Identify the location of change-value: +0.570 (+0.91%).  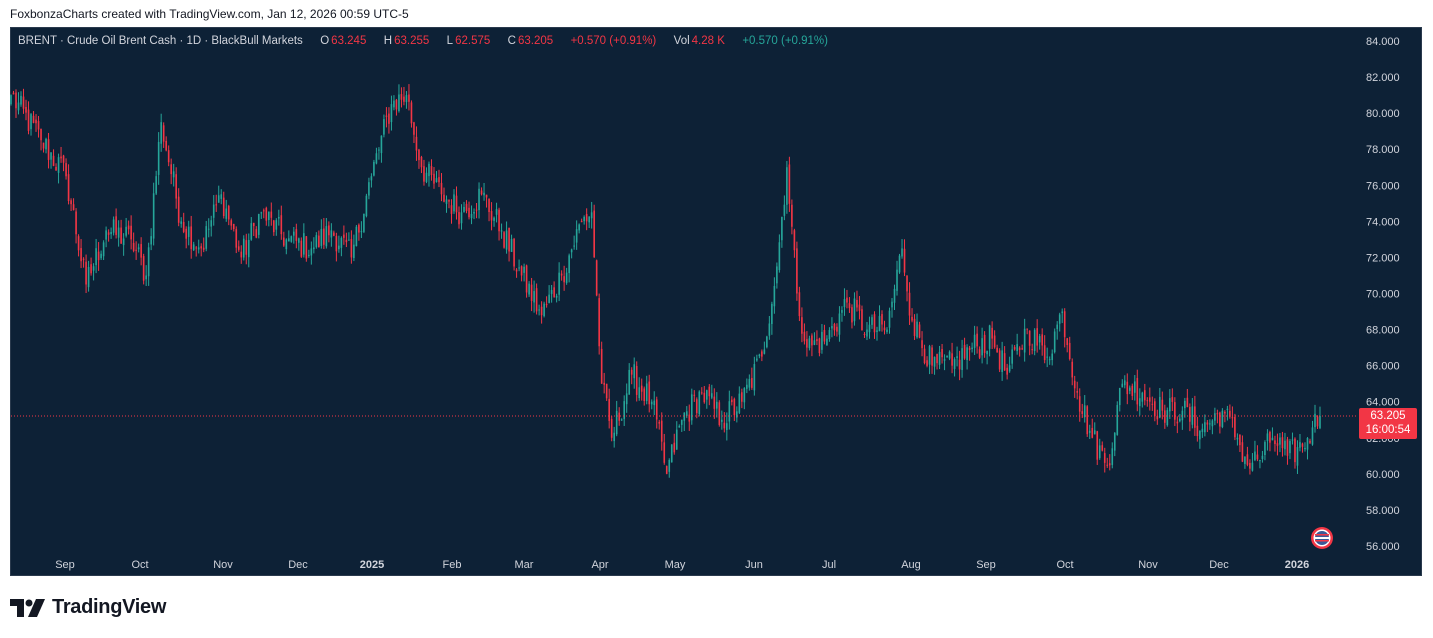
(613, 41).